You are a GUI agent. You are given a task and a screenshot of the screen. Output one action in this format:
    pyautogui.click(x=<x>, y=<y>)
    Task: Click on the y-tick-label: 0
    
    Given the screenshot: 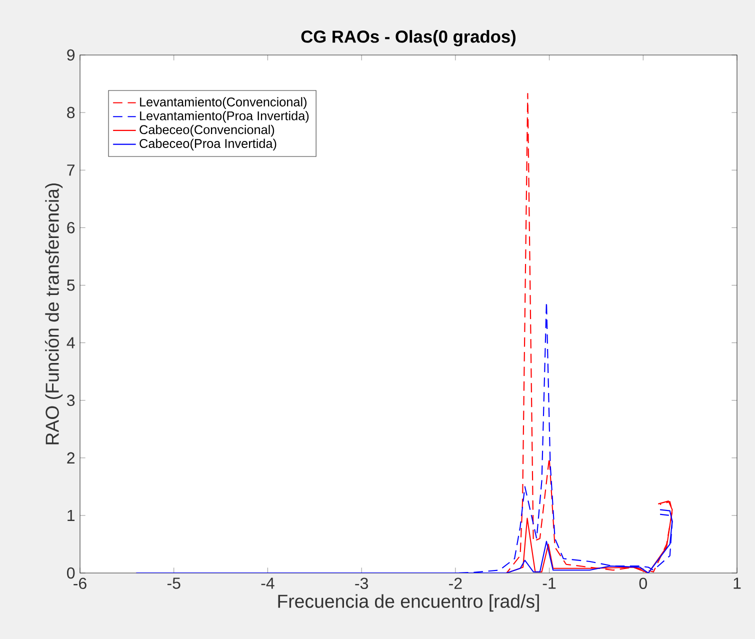 What is the action you would take?
    pyautogui.click(x=71, y=573)
    